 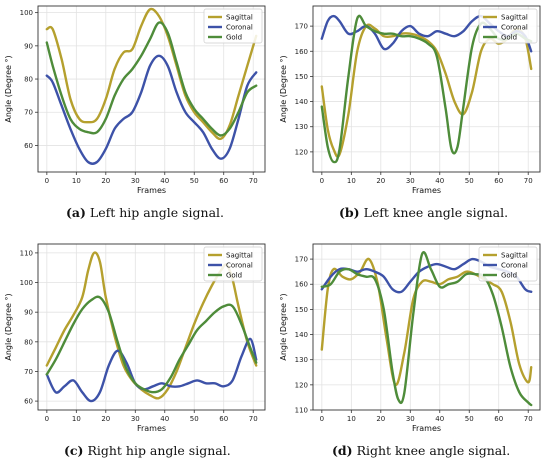 I want to click on caption-right-hip: (c) Right hip angle signal., so click(x=147, y=450).